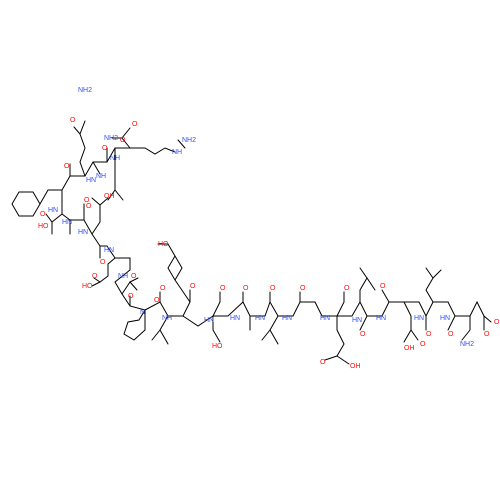 The height and width of the screenshot is (500, 500). I want to click on atom-label-ser-oh: HO, so click(217, 346).